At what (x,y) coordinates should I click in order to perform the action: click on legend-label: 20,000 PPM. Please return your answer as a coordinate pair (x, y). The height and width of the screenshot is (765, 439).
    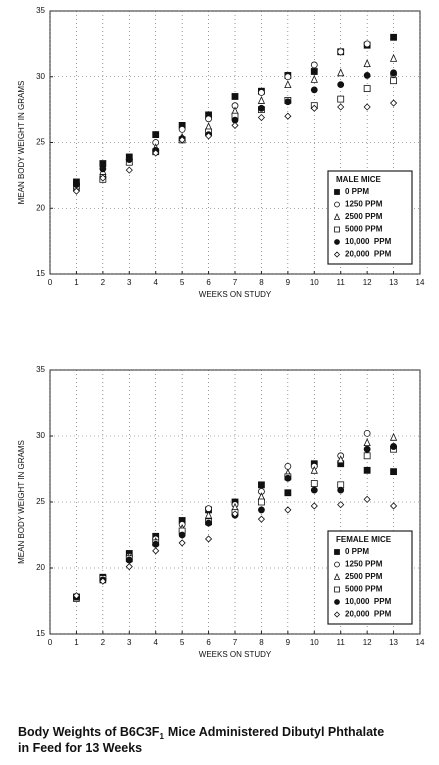
    Looking at the image, I should click on (368, 254).